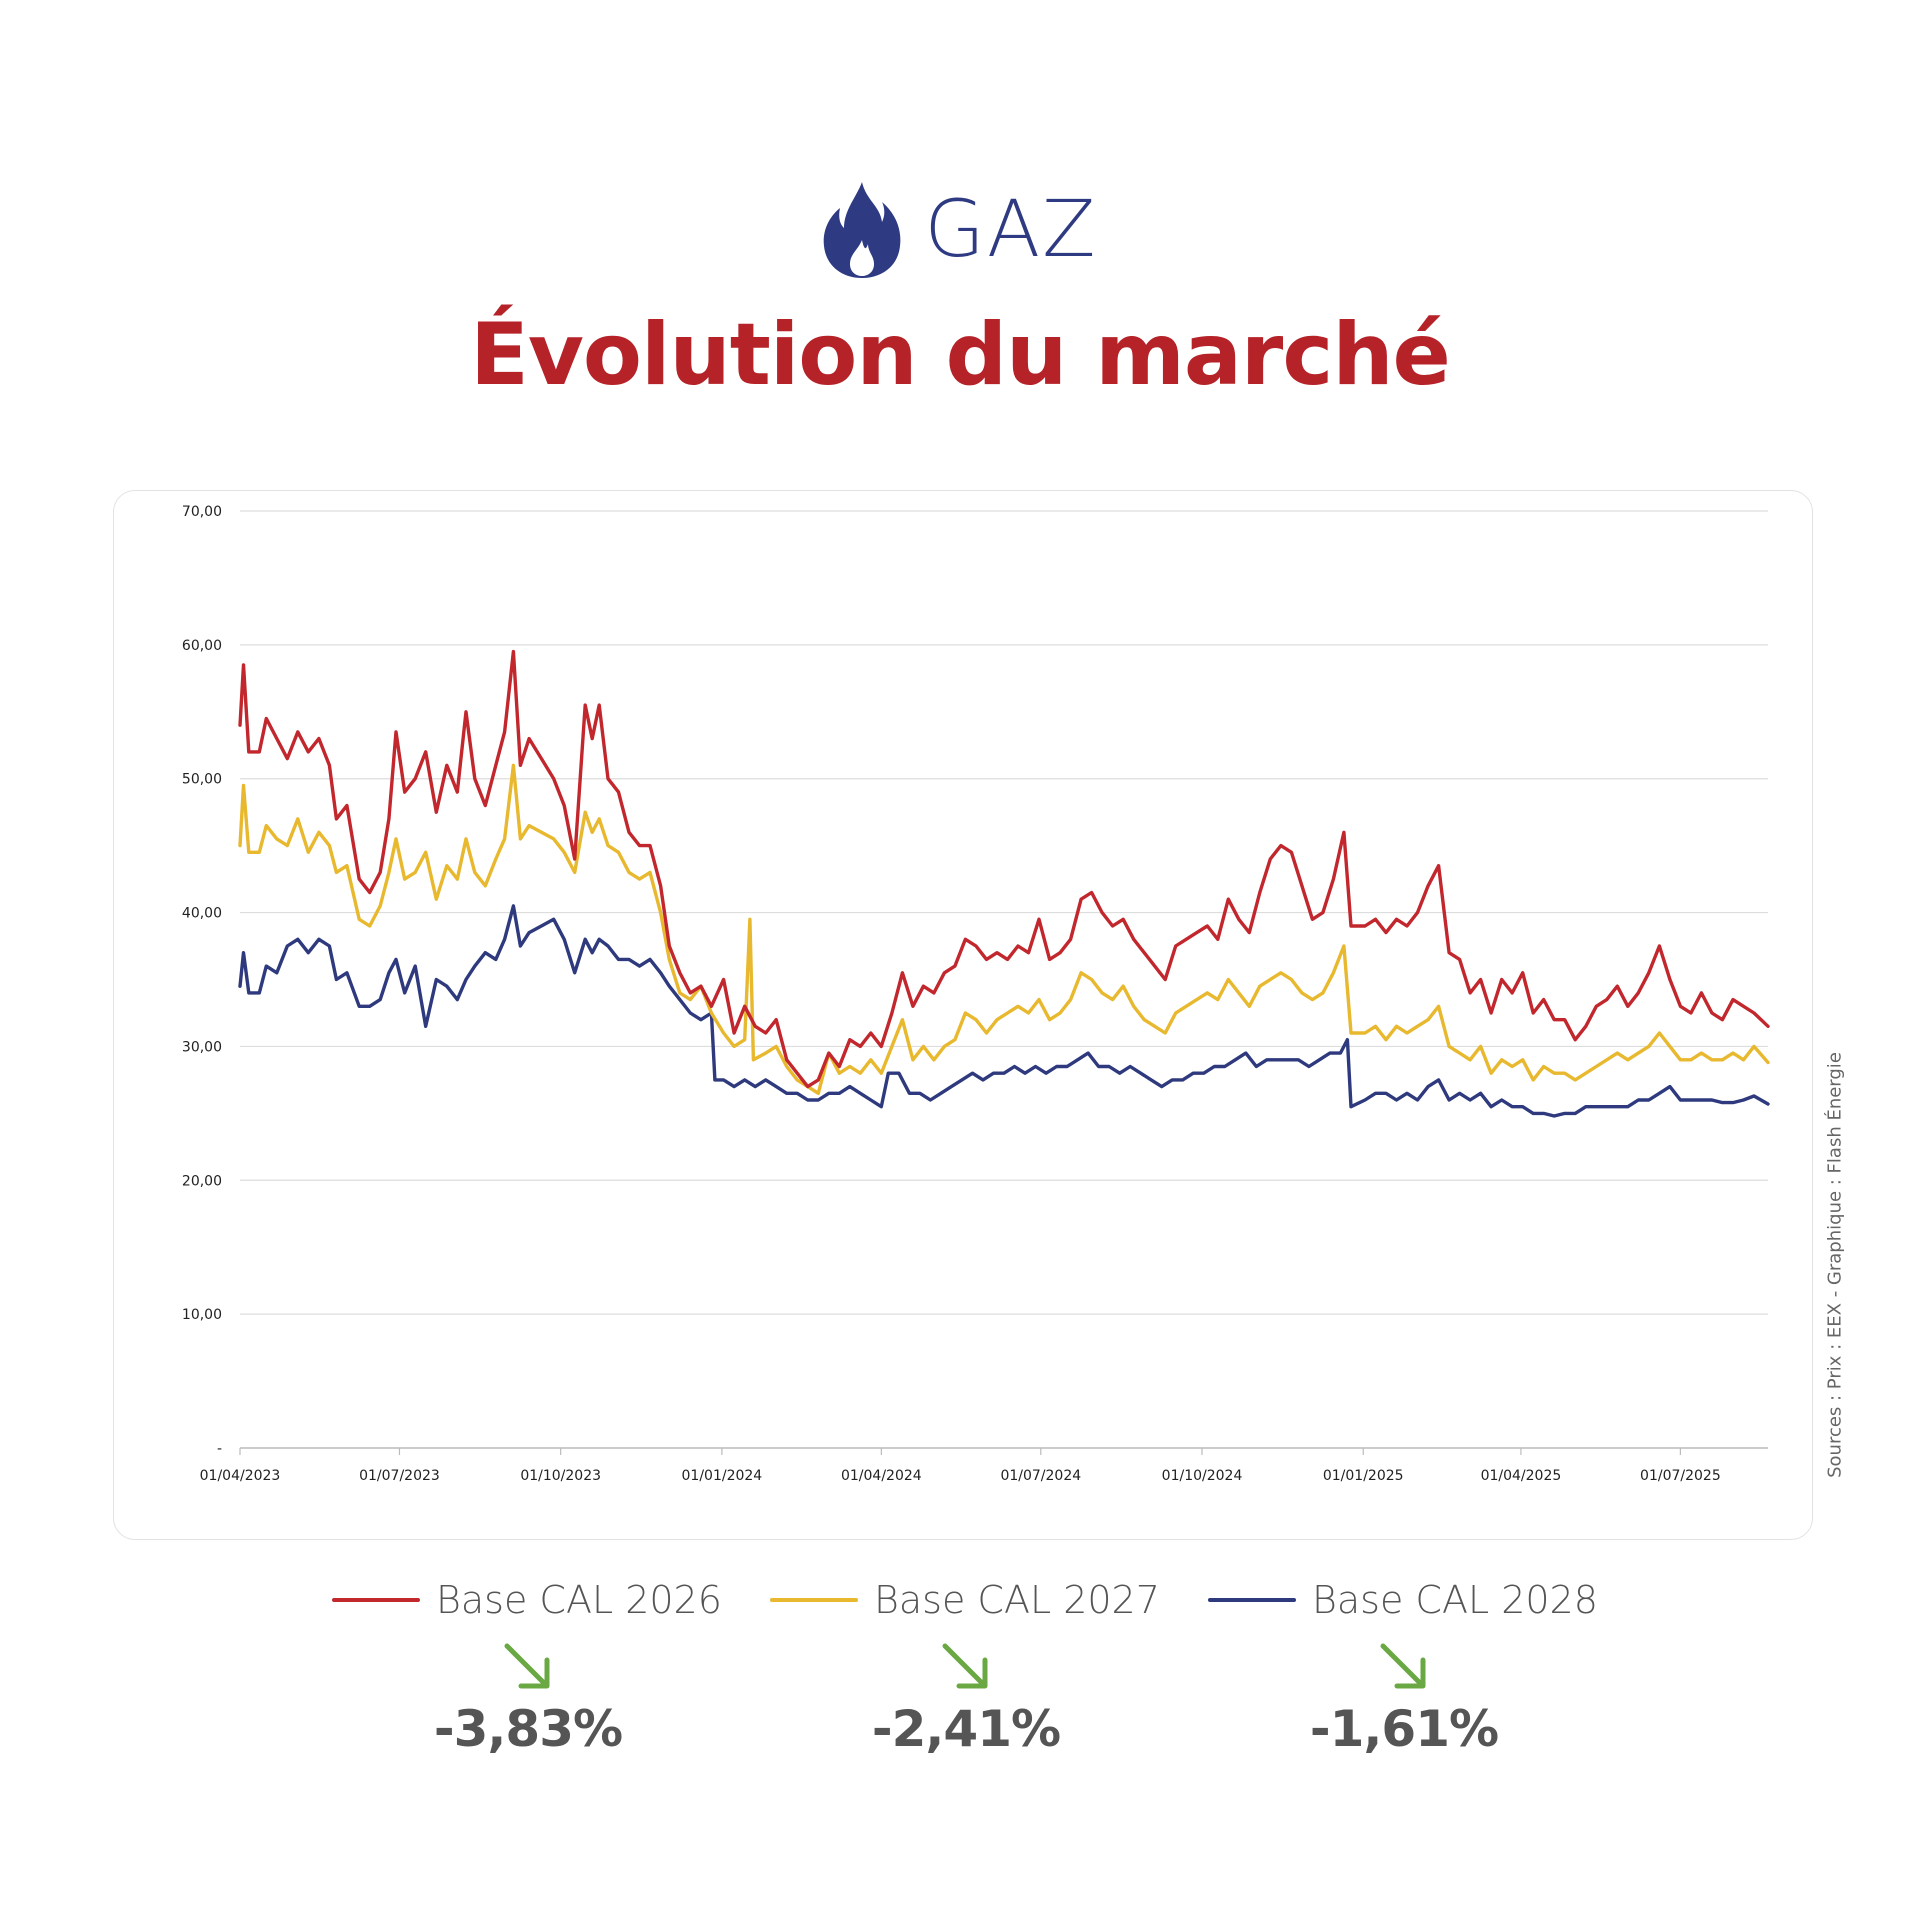 The width and height of the screenshot is (1920, 1920). Describe the element at coordinates (1455, 1600) in the screenshot. I see `legend-label: Base CAL 2028` at that location.